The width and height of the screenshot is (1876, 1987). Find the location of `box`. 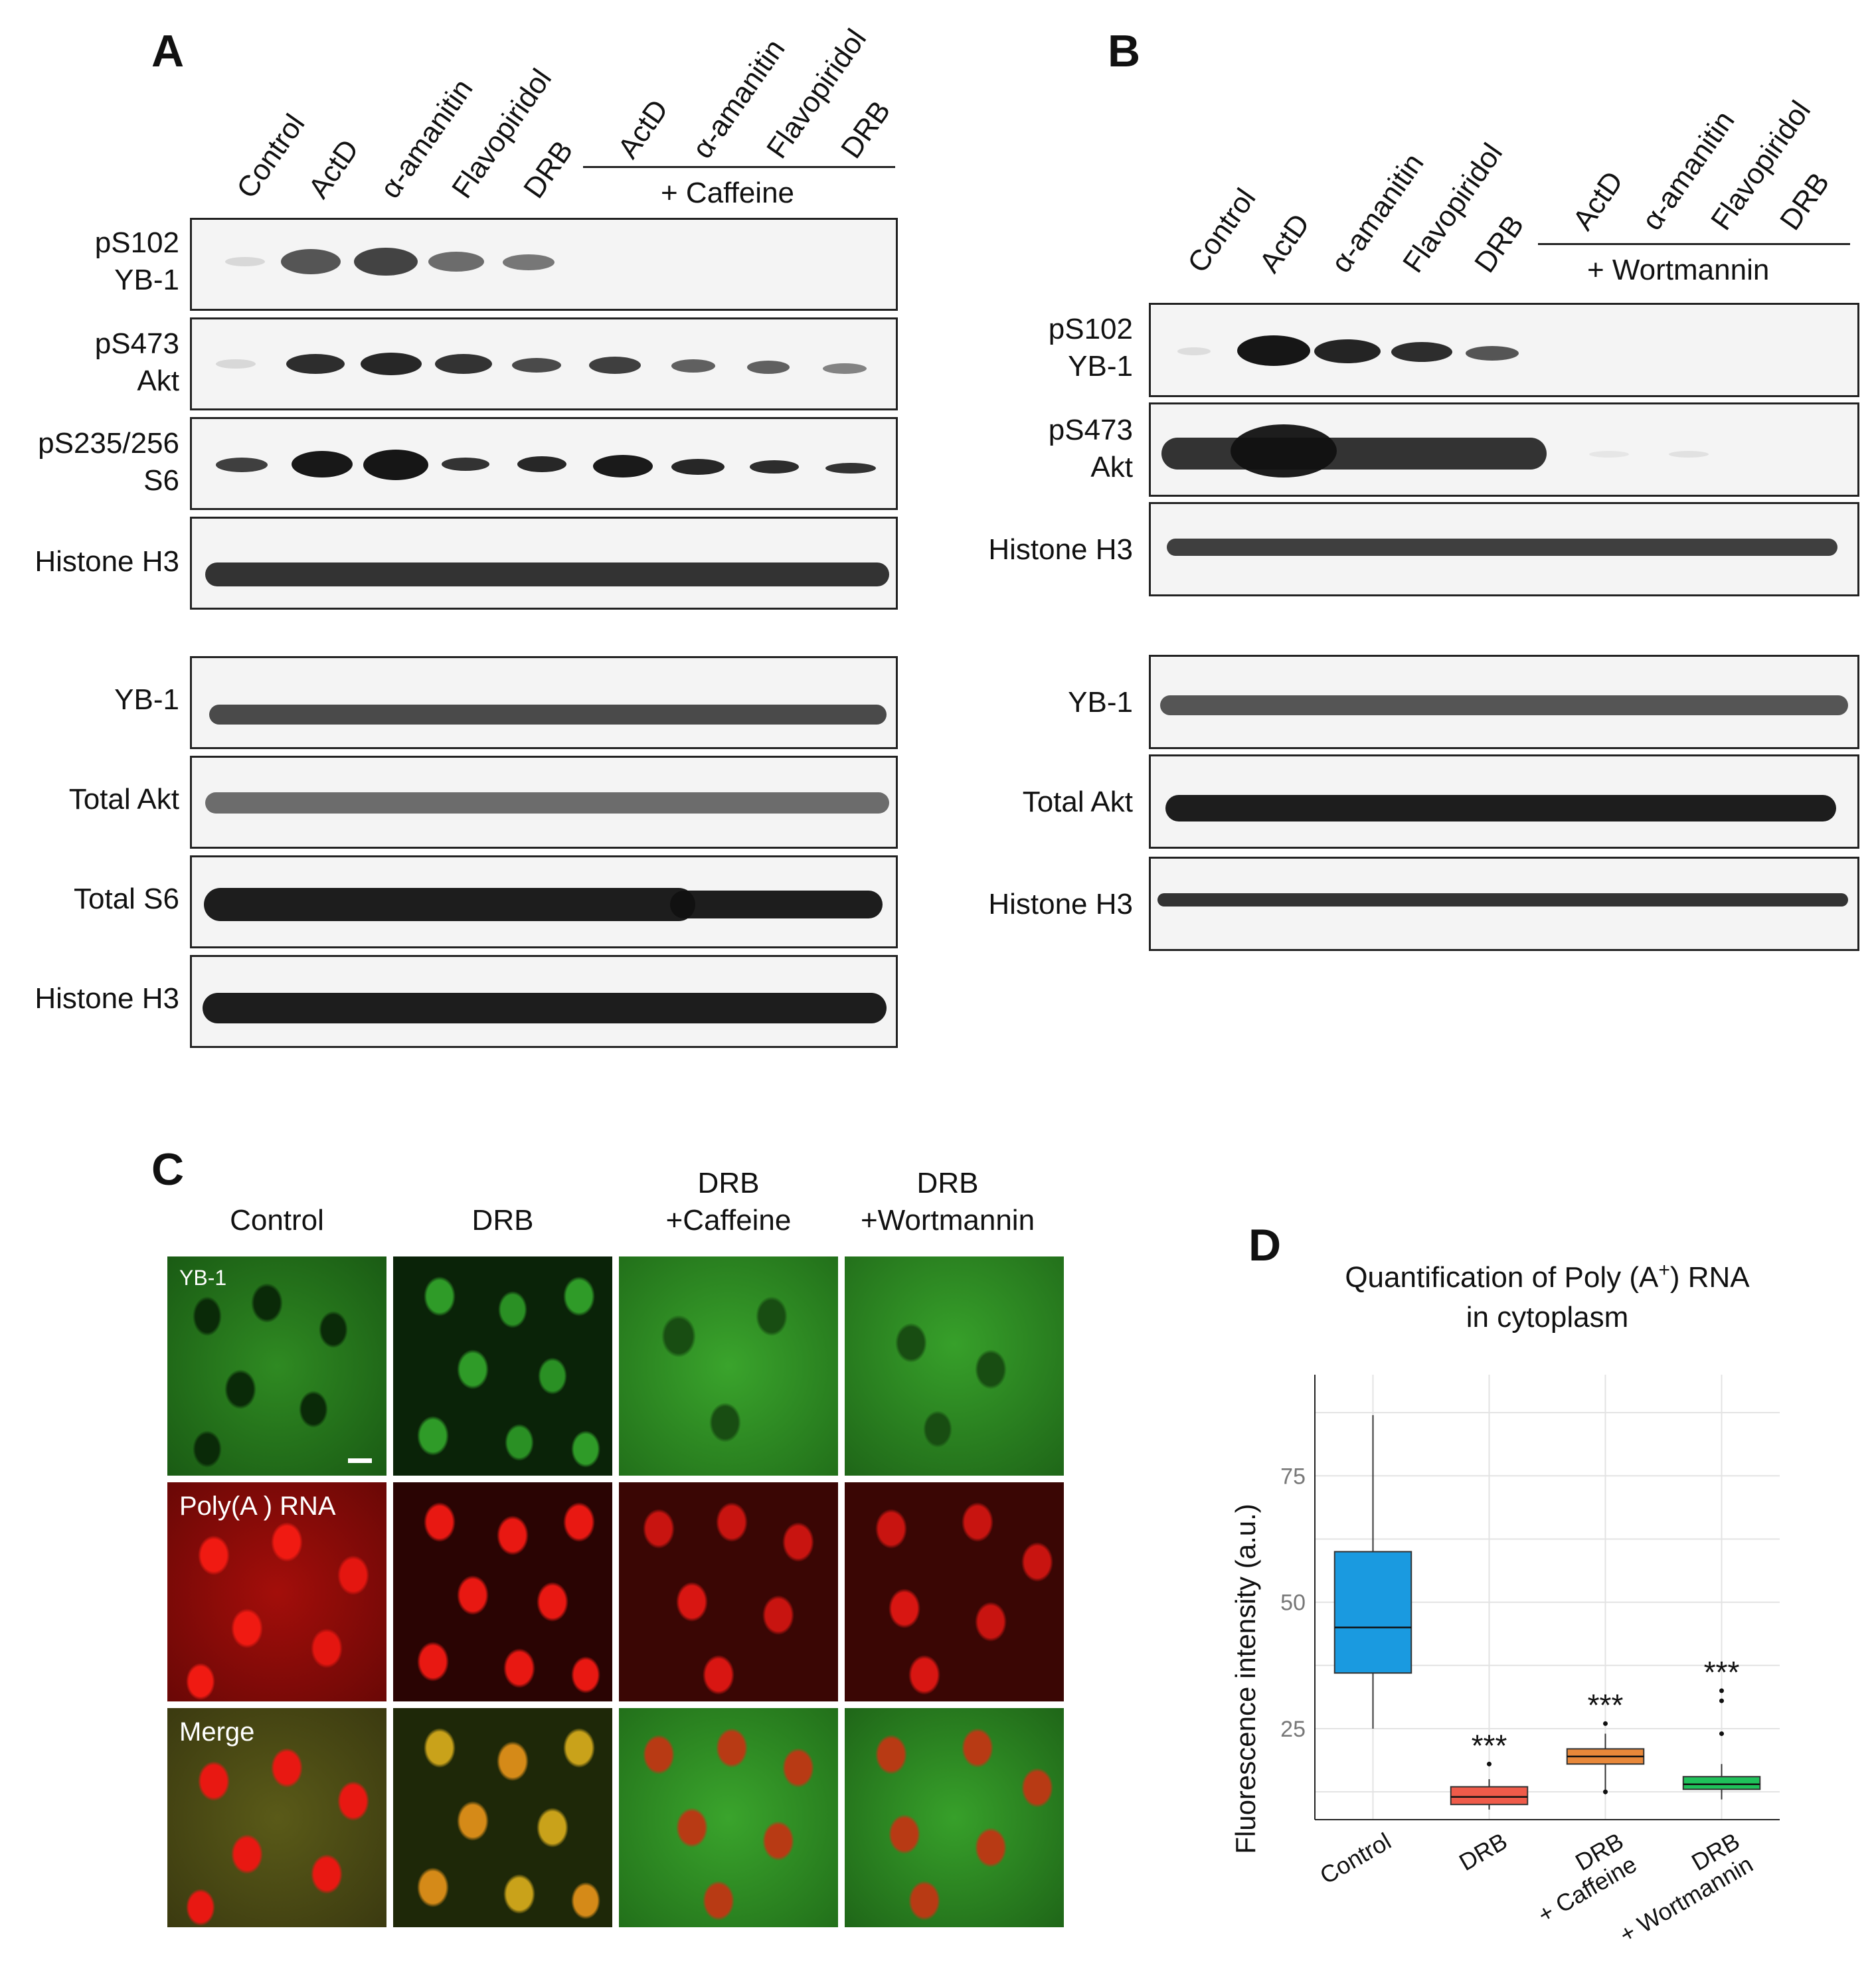

box is located at coordinates (1372, 1572).